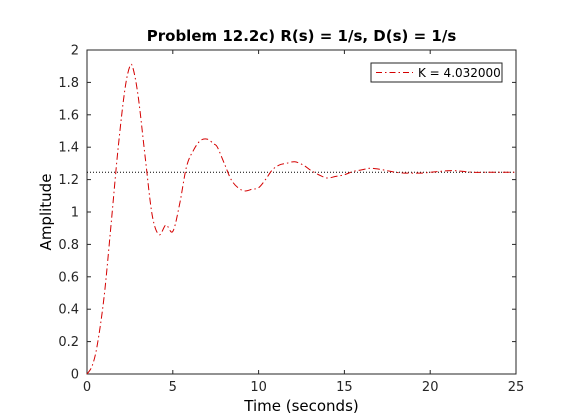  Describe the element at coordinates (516, 387) in the screenshot. I see `x-tick-label: 25` at that location.